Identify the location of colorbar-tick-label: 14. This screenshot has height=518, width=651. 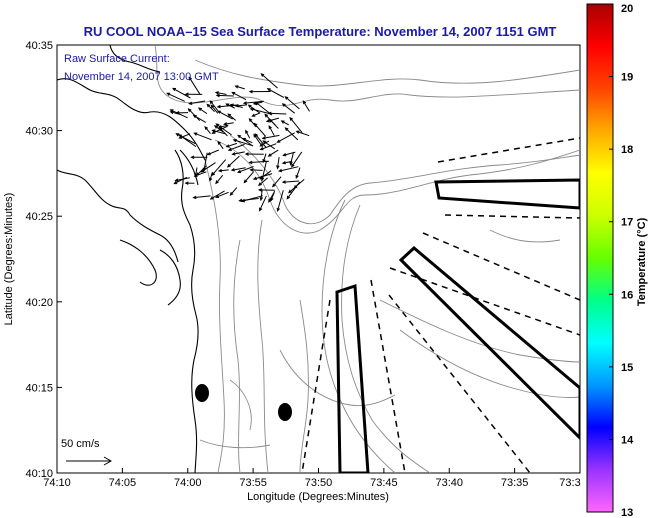
(627, 440).